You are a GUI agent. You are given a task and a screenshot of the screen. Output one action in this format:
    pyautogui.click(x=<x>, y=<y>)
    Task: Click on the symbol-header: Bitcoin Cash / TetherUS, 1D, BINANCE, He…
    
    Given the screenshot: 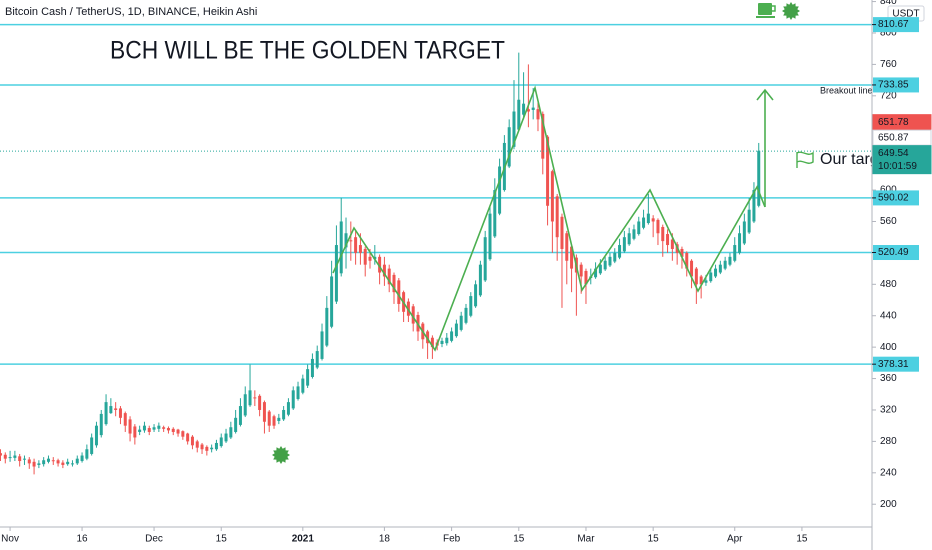 What is the action you would take?
    pyautogui.click(x=131, y=12)
    